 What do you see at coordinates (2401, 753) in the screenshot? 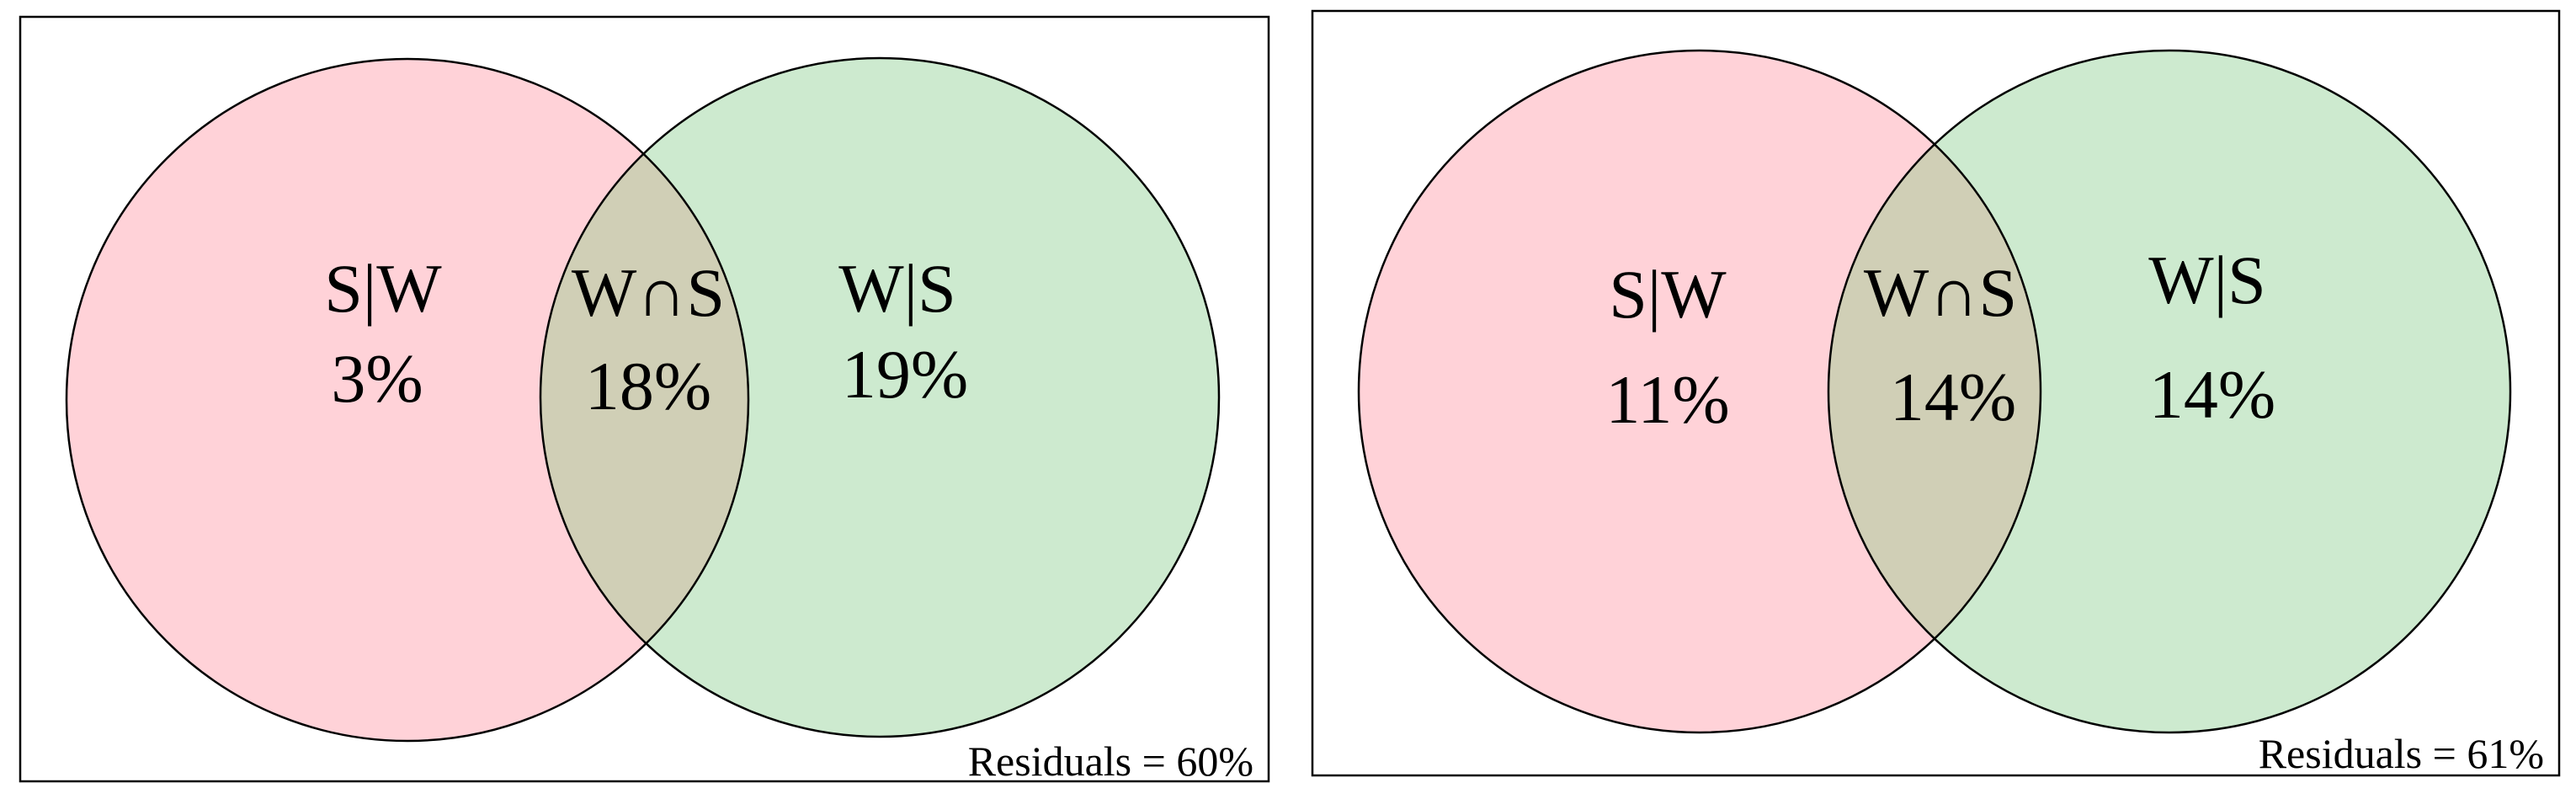
I see `residuals-label: Residuals = 61%` at bounding box center [2401, 753].